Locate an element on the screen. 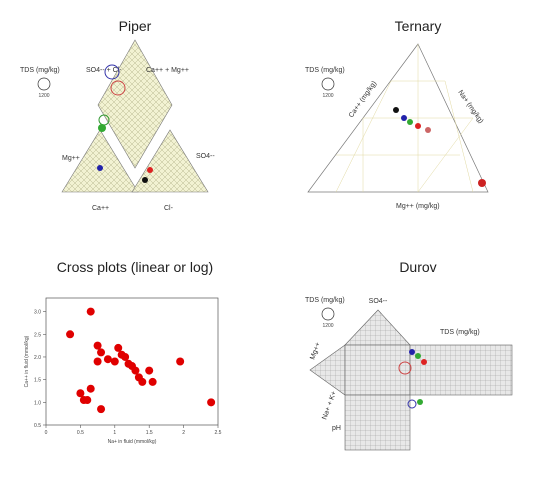 The width and height of the screenshot is (536, 478). y-tick-label: 1.0 is located at coordinates (37, 403).